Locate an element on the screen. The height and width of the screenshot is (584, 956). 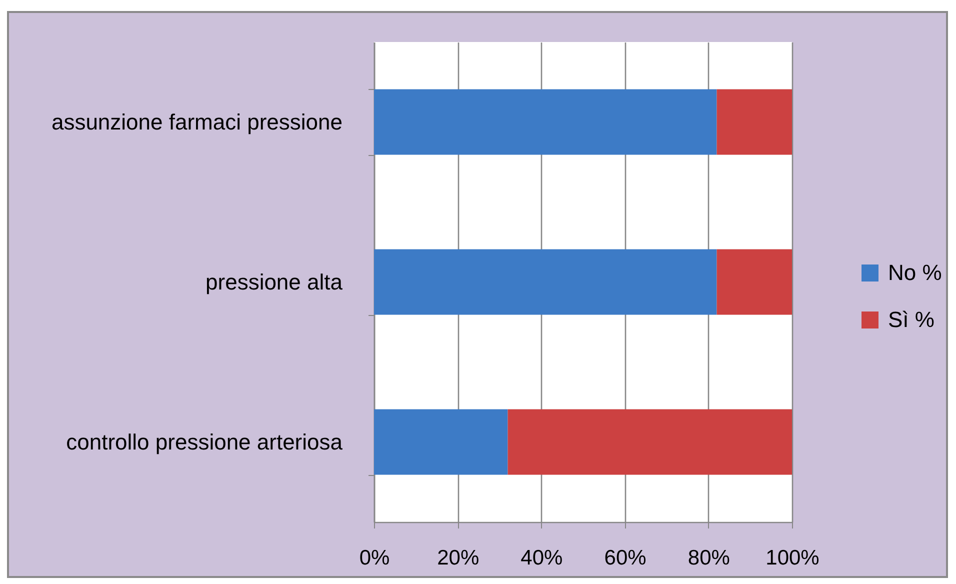
y-tick-label: pressione alta is located at coordinates (275, 282).